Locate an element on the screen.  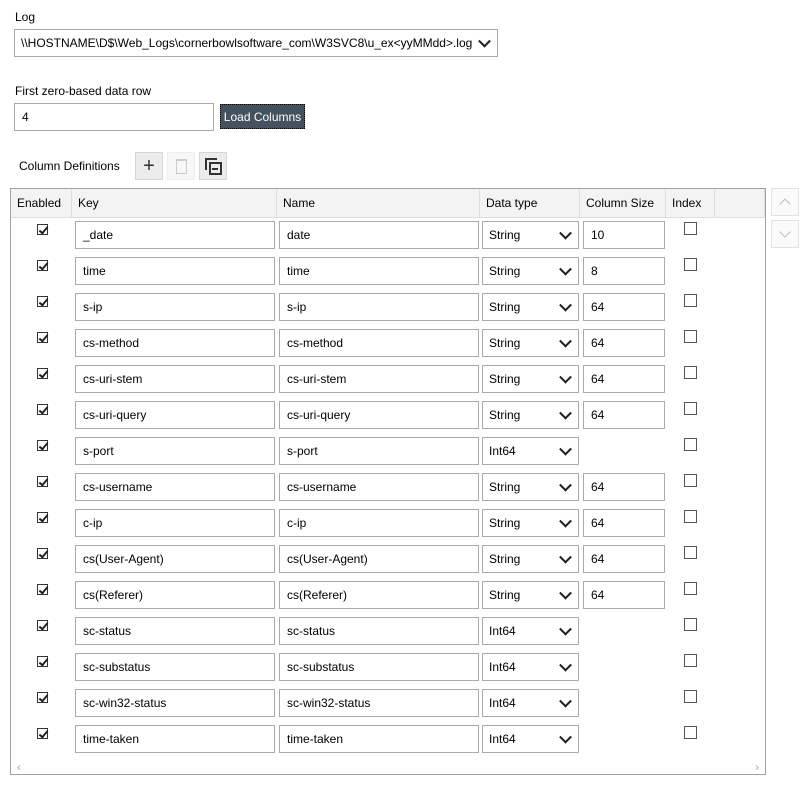
copy-column-button is located at coordinates (213, 166).